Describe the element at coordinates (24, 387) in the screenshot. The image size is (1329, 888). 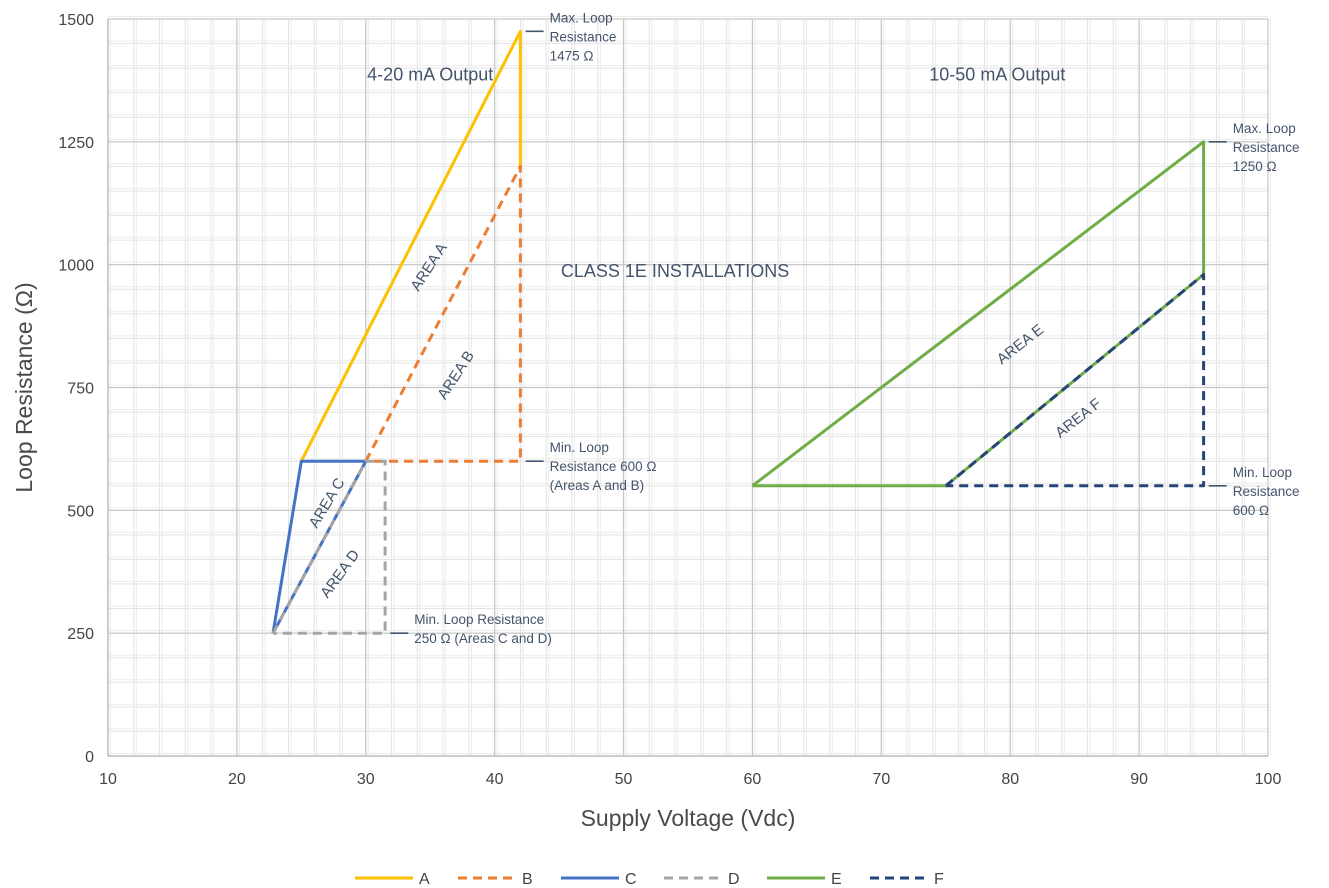
I see `y-axis-title: Loop Resistance (Ω)` at that location.